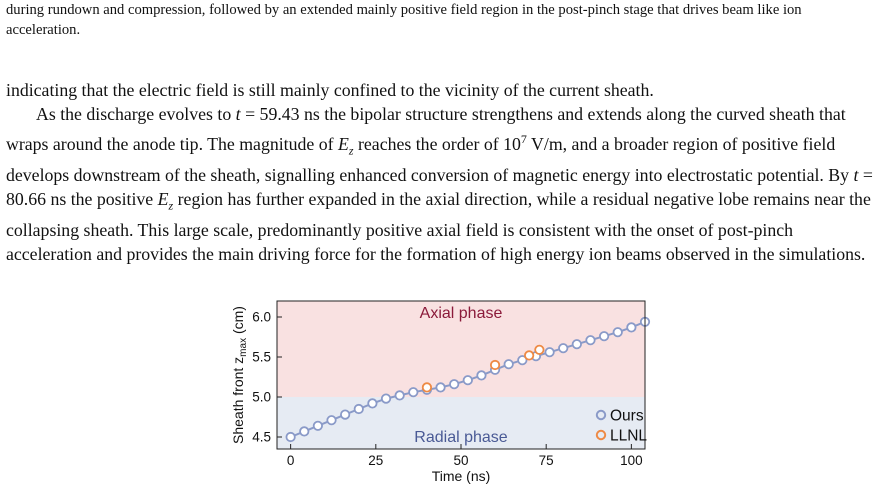 The height and width of the screenshot is (490, 880). Describe the element at coordinates (631, 460) in the screenshot. I see `x-tick-label: 100` at that location.